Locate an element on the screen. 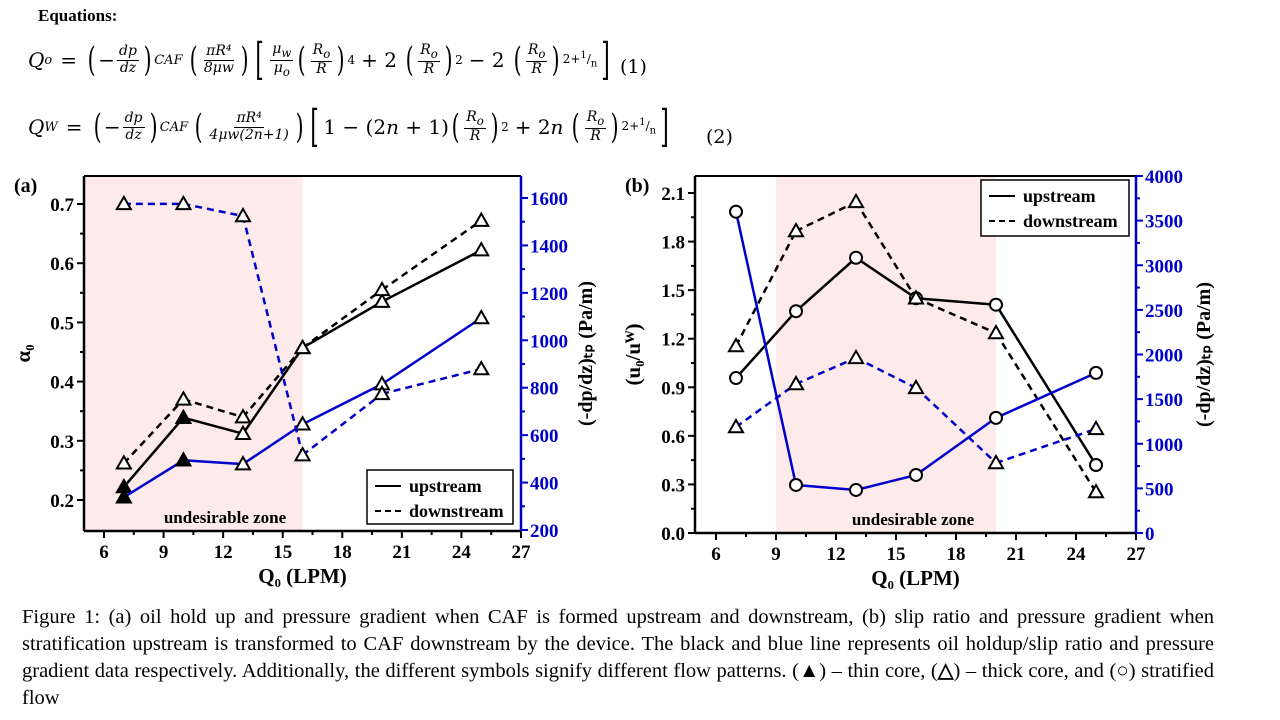 This screenshot has width=1280, height=720. panel-label: (a) is located at coordinates (25, 186).